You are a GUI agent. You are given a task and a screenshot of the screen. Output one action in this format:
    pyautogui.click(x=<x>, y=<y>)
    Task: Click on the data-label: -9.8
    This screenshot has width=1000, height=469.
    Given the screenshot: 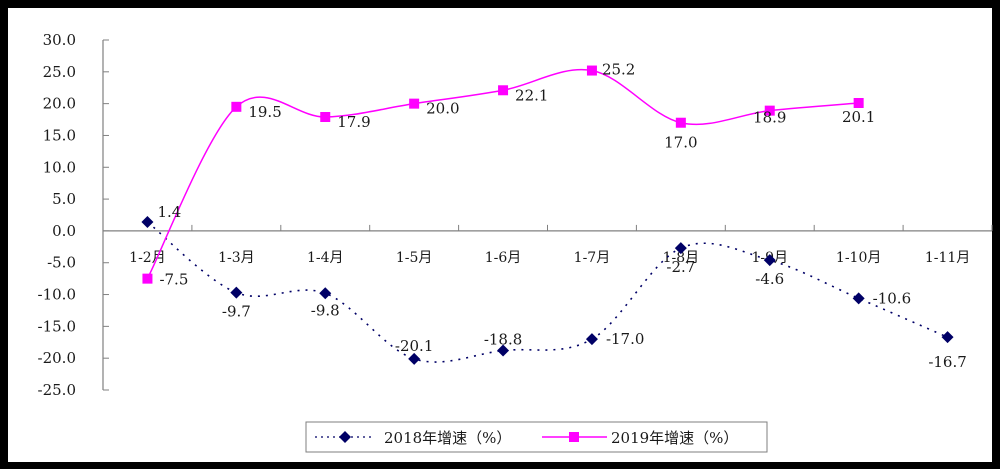 What is the action you would take?
    pyautogui.click(x=325, y=310)
    